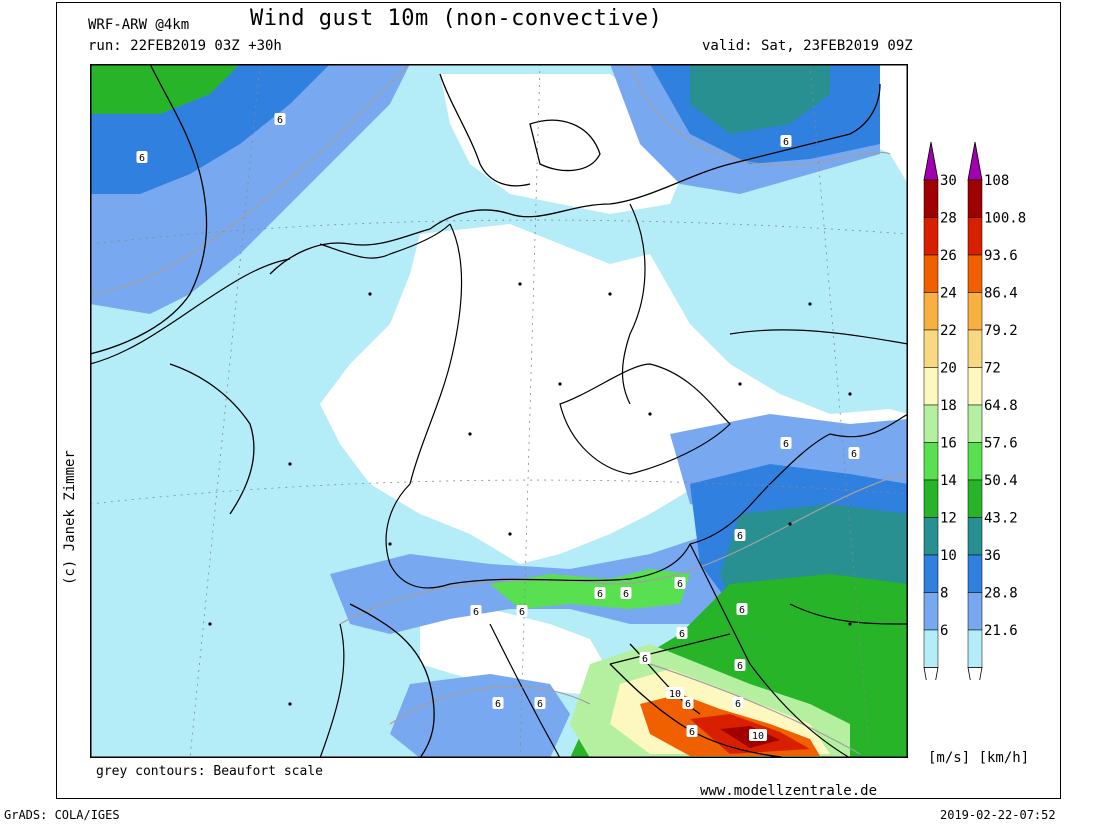 The height and width of the screenshot is (825, 1100). What do you see at coordinates (139, 25) in the screenshot?
I see `model-label: WRF-ARW @4km` at bounding box center [139, 25].